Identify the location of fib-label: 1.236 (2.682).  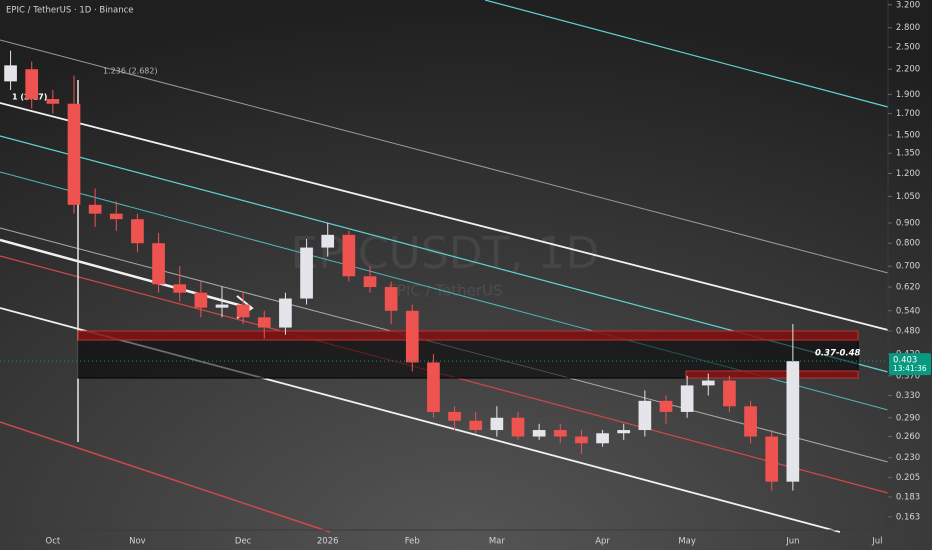
(130, 71).